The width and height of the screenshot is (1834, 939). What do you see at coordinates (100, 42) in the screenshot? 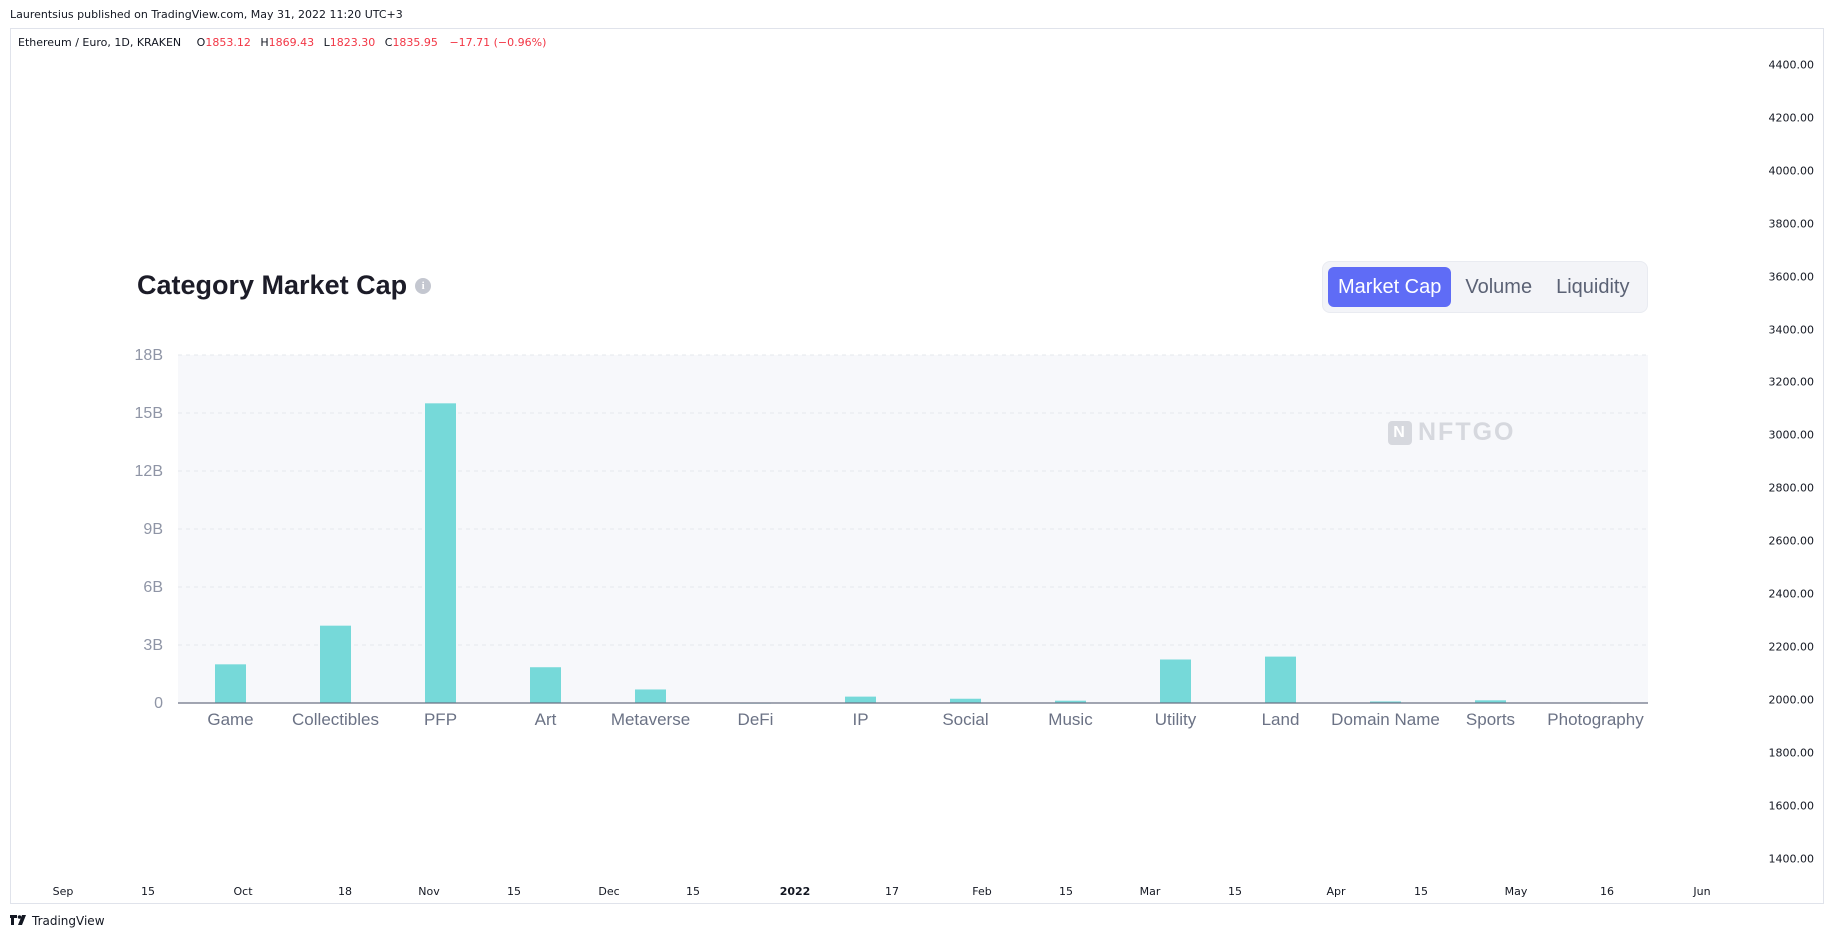
I see `symbol-name: Ethereum / Euro, 1D, KRAKEN` at bounding box center [100, 42].